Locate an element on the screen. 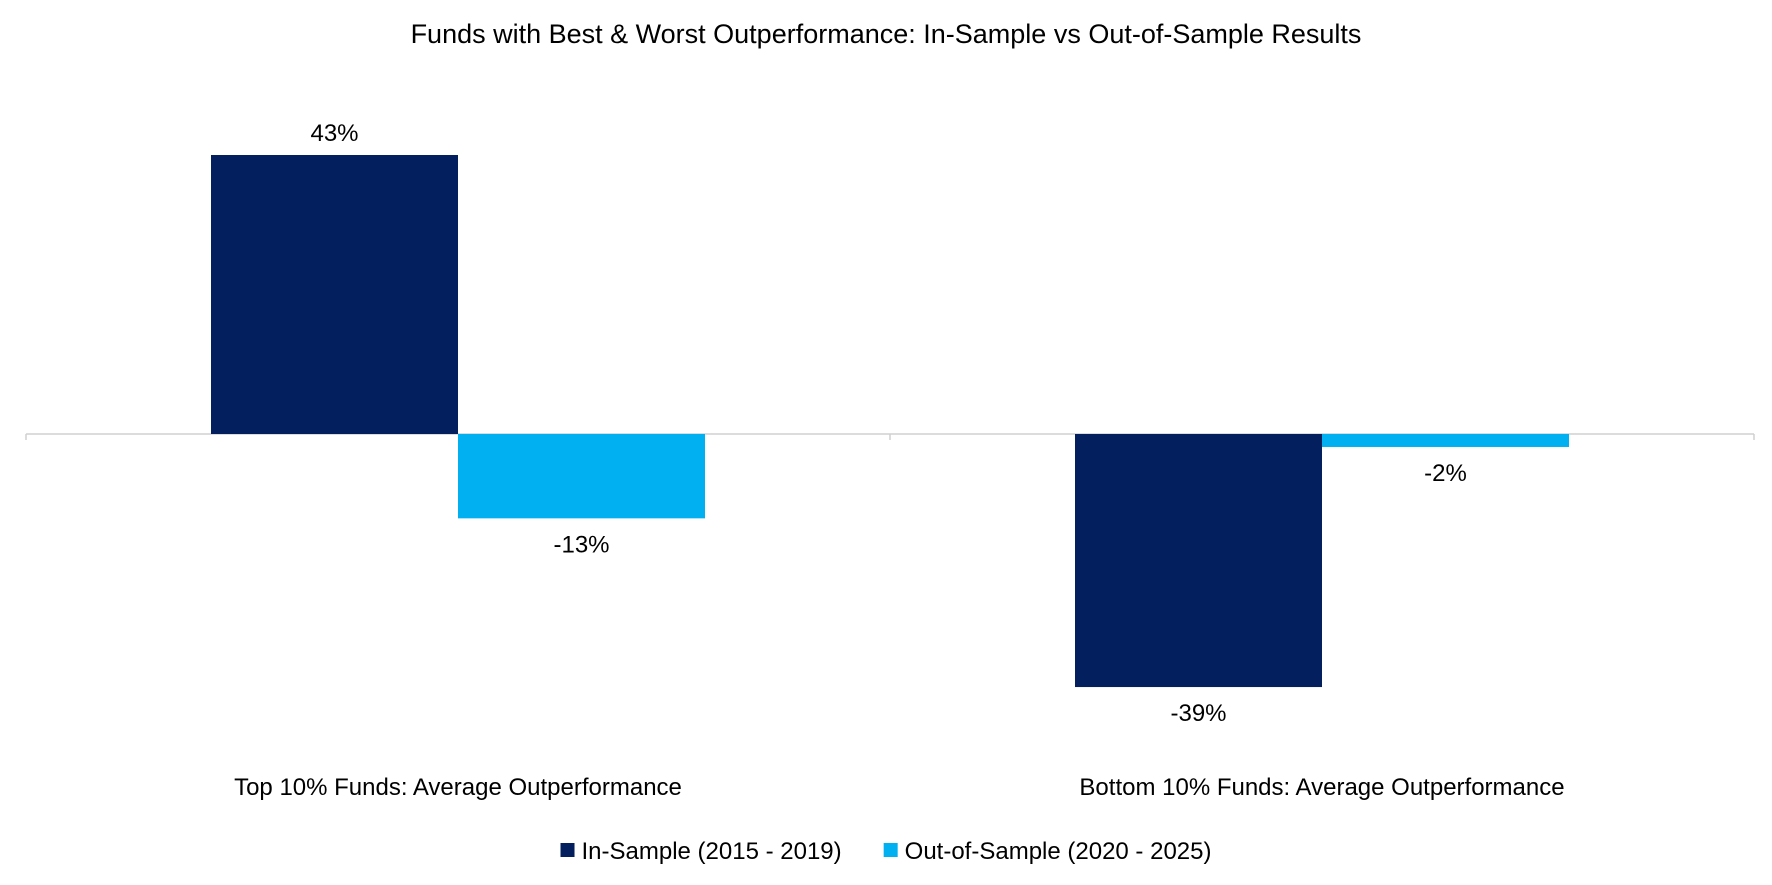 The width and height of the screenshot is (1772, 885). legend-item: Out-of-Sample (2020 - 2025) is located at coordinates (1047, 851).